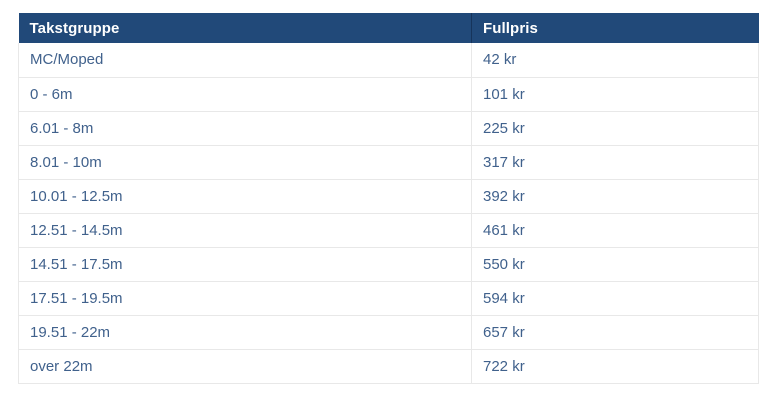 The height and width of the screenshot is (406, 768). I want to click on table-row: over 22m 722 kr, so click(388, 366).